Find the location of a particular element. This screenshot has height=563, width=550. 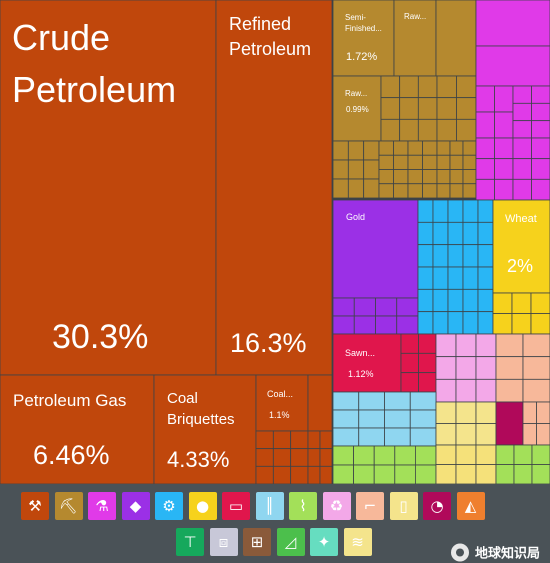

shoe-icon: ◿ is located at coordinates (290, 542).